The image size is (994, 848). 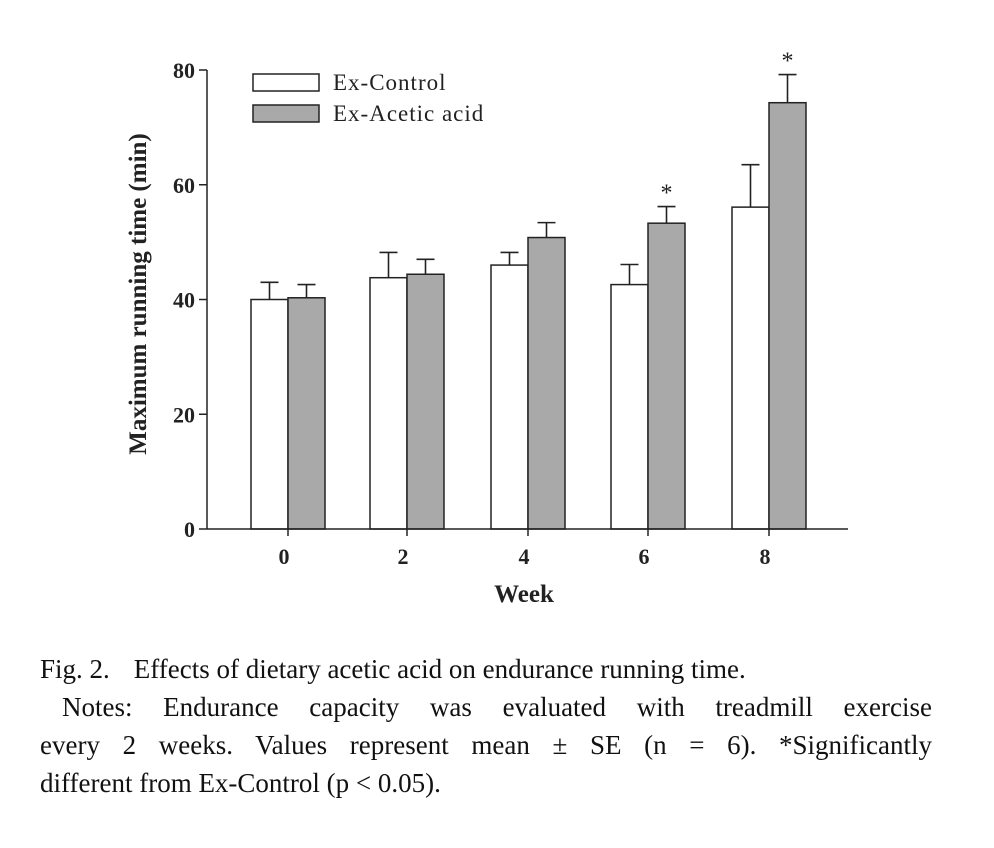 I want to click on significance-marker-week-8: *, so click(x=788, y=62).